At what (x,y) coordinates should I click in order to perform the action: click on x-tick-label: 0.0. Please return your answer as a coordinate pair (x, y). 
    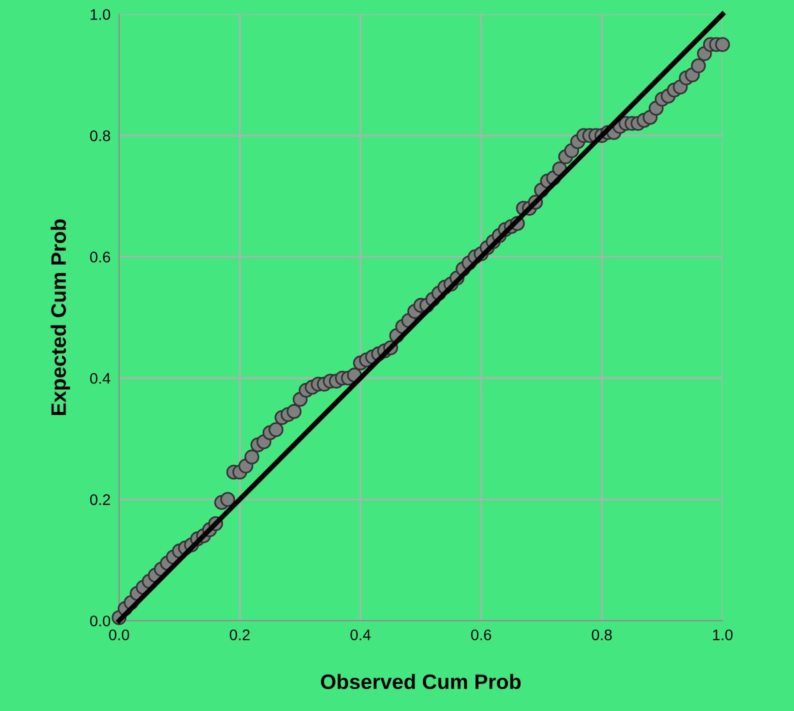
    Looking at the image, I should click on (119, 634).